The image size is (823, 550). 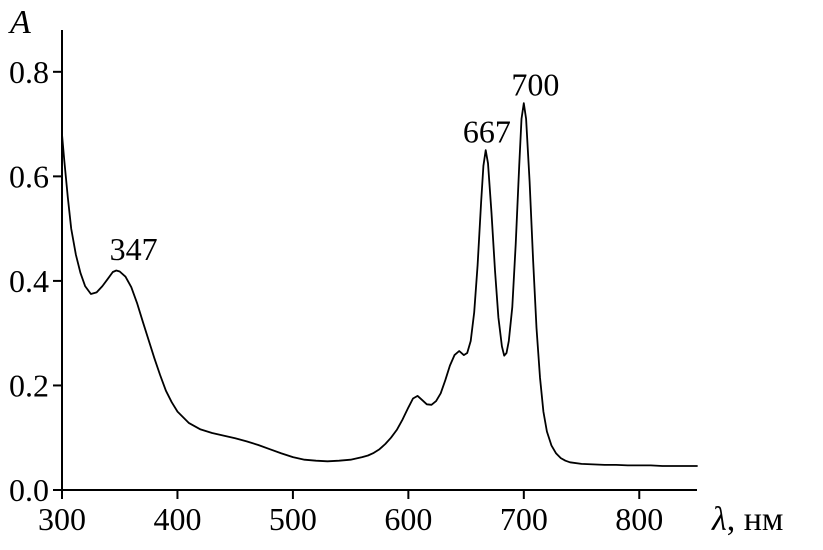 What do you see at coordinates (293, 519) in the screenshot?
I see `x-tick-label: 500` at bounding box center [293, 519].